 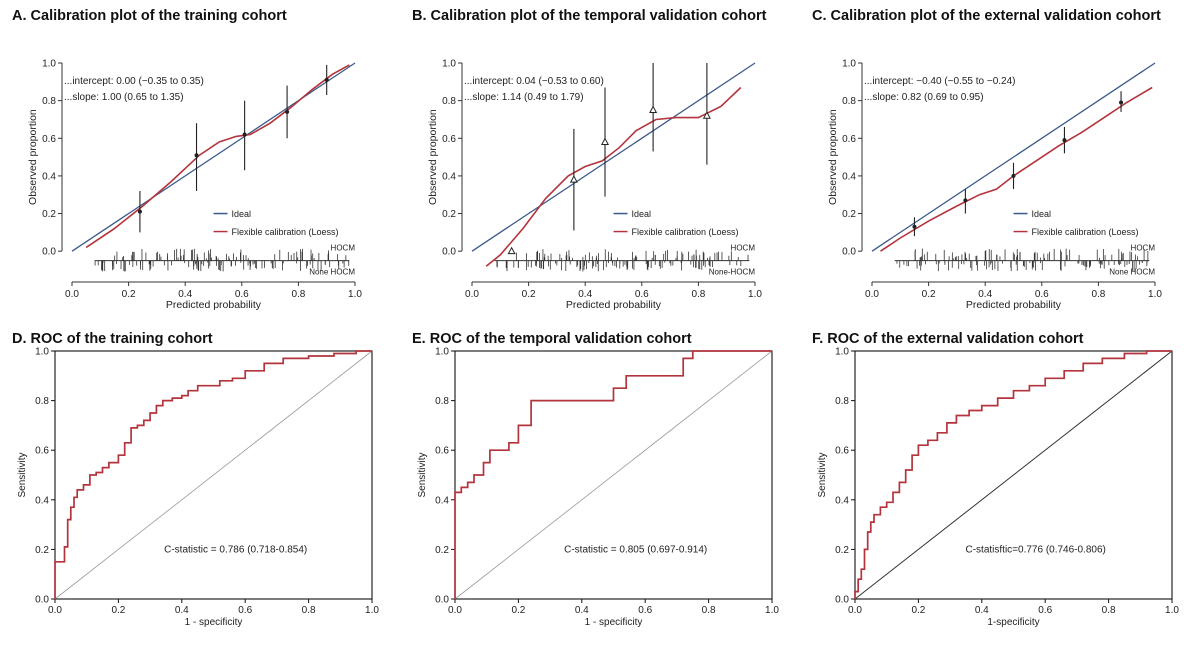 I want to click on stat-slope: ...slope: 1.00 (0.65 to 1.35), so click(x=124, y=97).